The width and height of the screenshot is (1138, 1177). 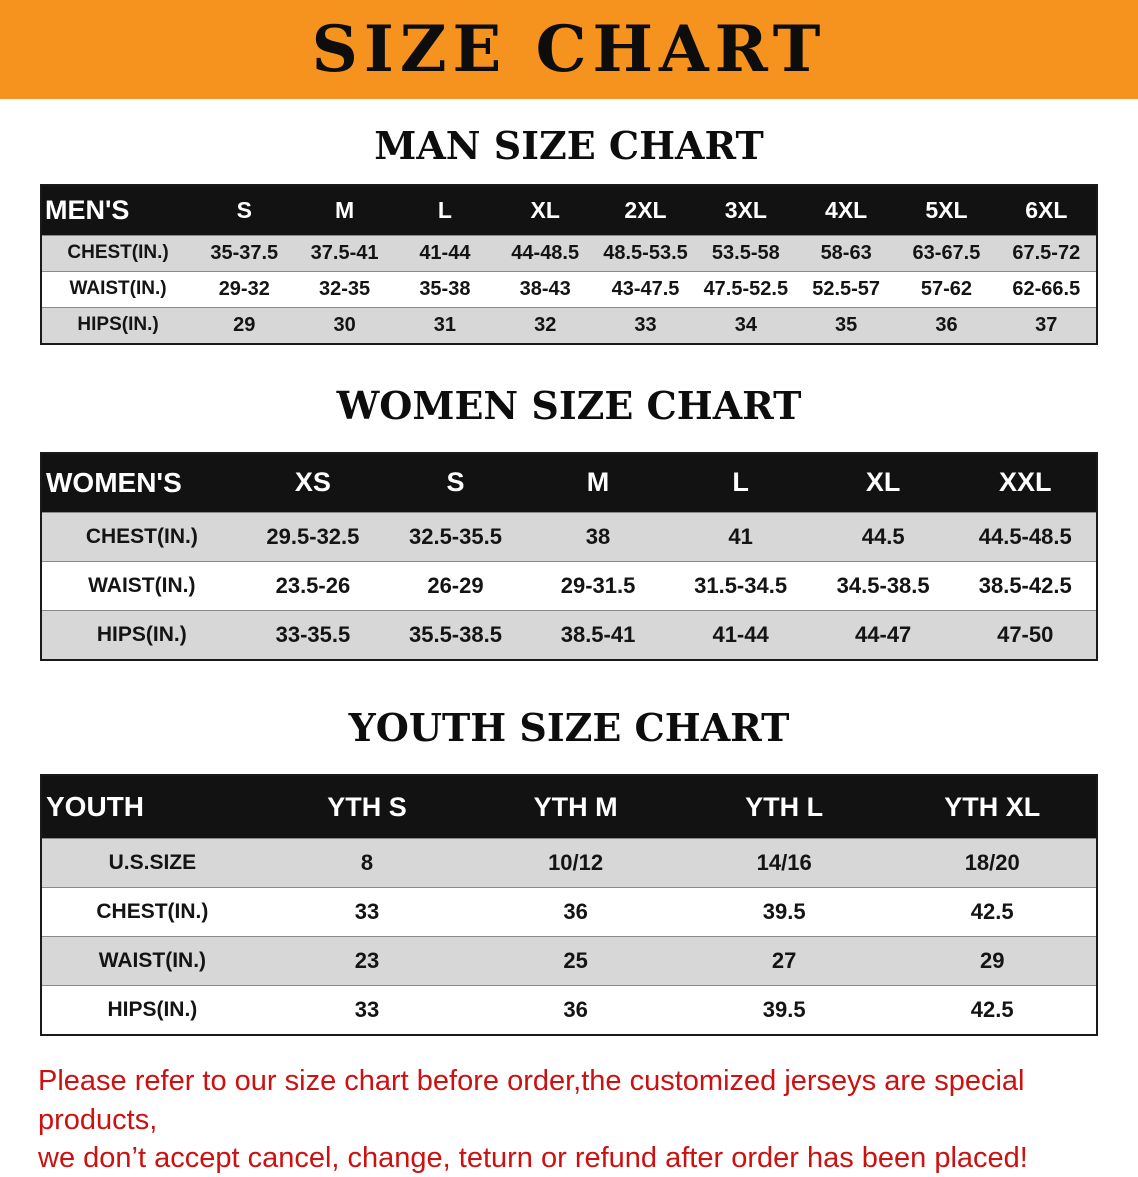 I want to click on size-column-header: 2XL, so click(x=645, y=210).